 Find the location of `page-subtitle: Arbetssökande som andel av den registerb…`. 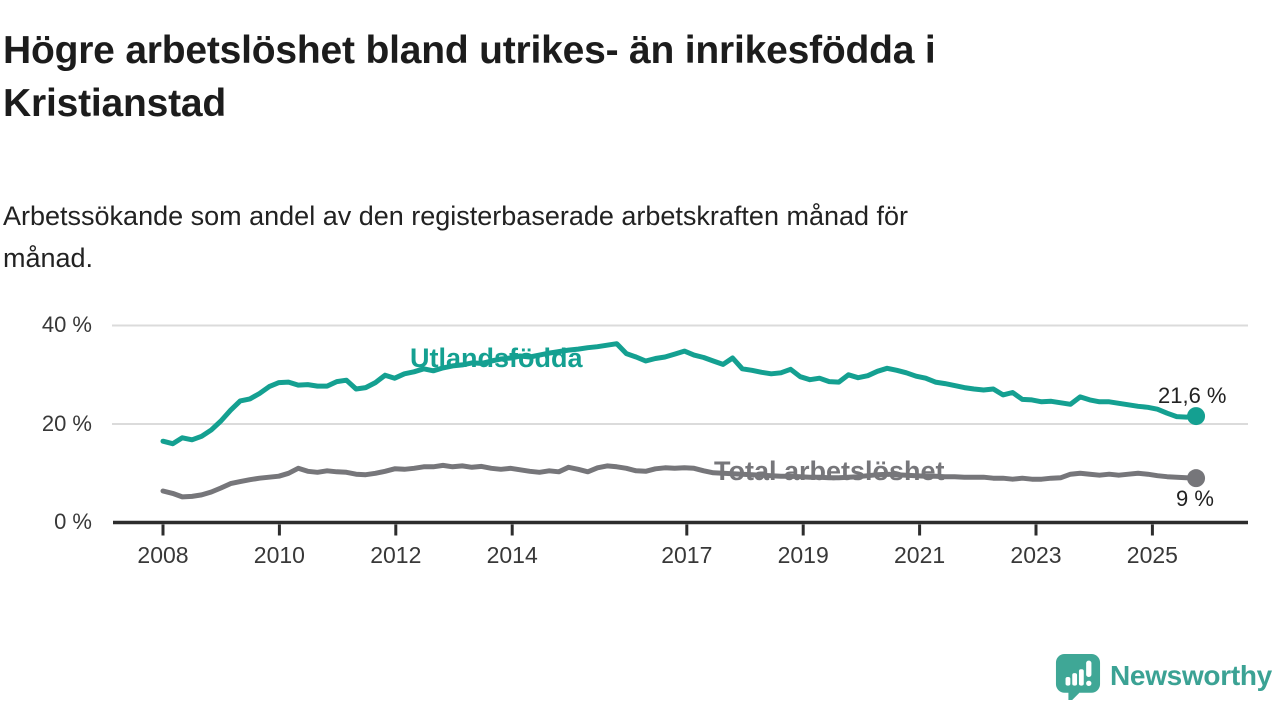

page-subtitle: Arbetssökande som andel av den registerb… is located at coordinates (593, 237).